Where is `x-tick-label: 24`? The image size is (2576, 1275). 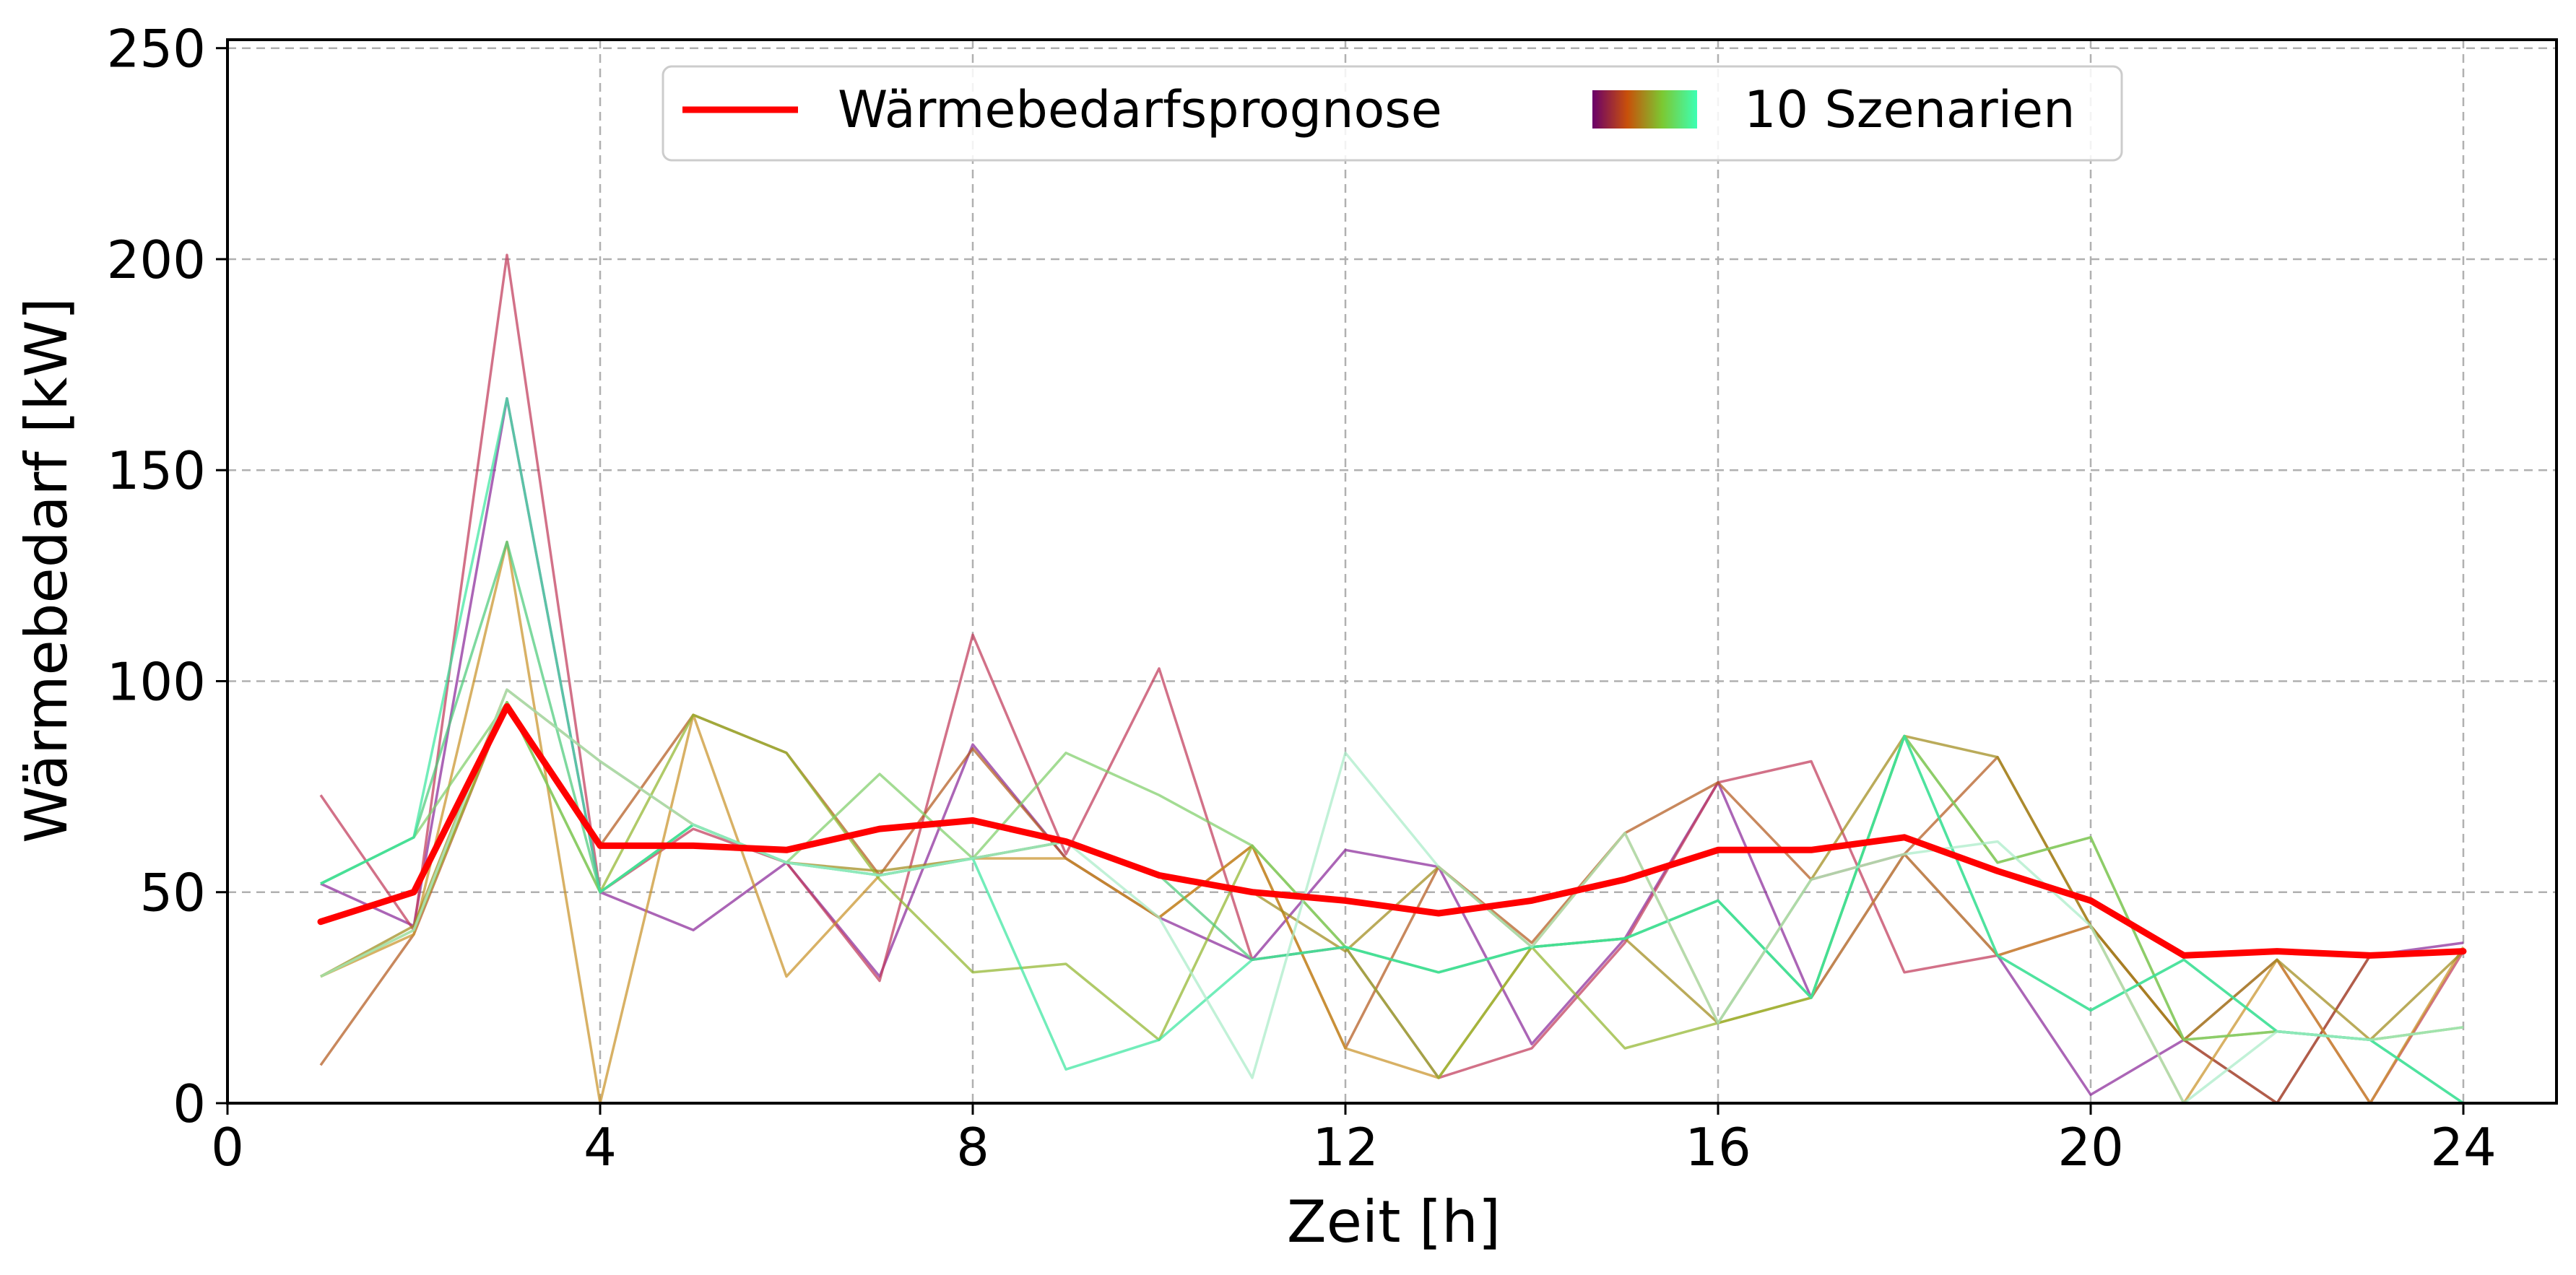
x-tick-label: 24 is located at coordinates (2463, 1147).